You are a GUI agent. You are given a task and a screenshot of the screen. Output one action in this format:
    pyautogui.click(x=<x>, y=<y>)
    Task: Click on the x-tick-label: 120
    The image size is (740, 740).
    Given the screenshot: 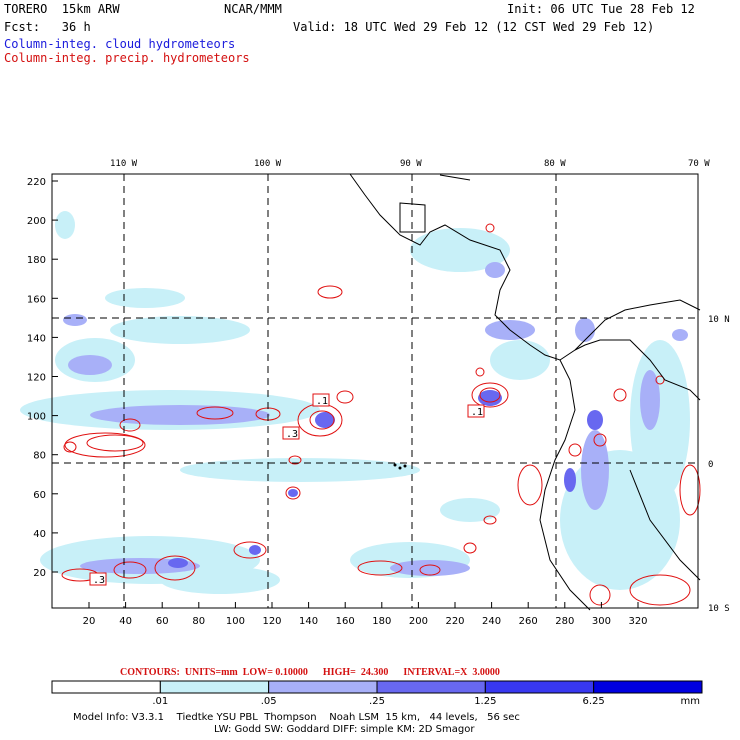 What is the action you would take?
    pyautogui.click(x=271, y=621)
    